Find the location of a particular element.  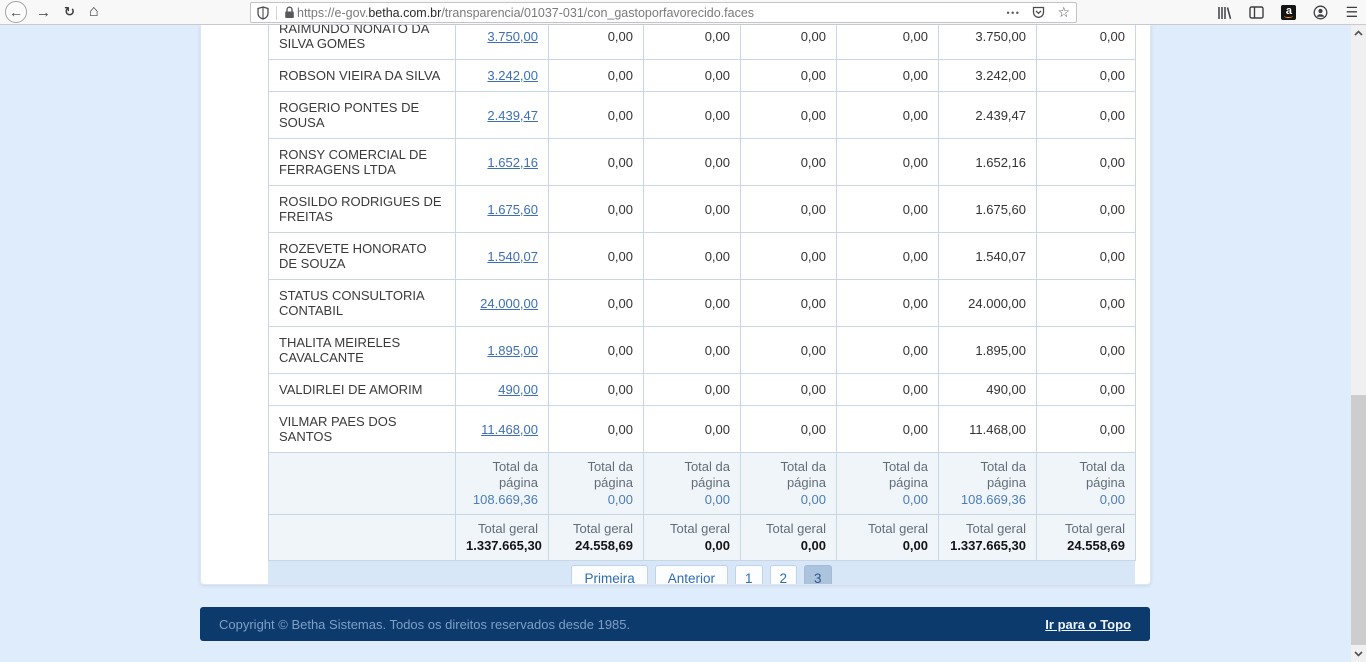

urlbar-separator is located at coordinates (276, 12).